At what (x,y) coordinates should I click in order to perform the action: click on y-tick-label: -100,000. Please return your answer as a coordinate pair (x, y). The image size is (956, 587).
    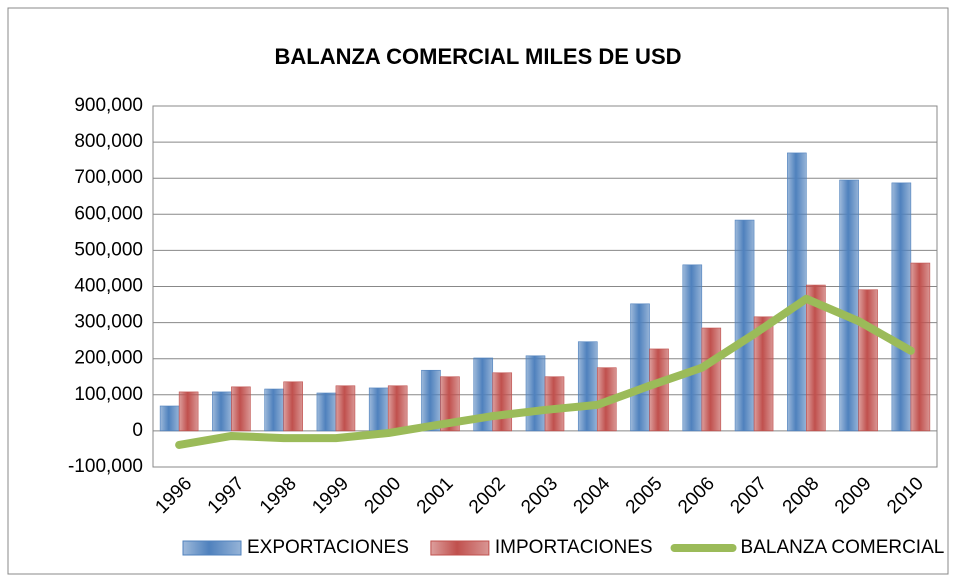
    Looking at the image, I should click on (105, 466).